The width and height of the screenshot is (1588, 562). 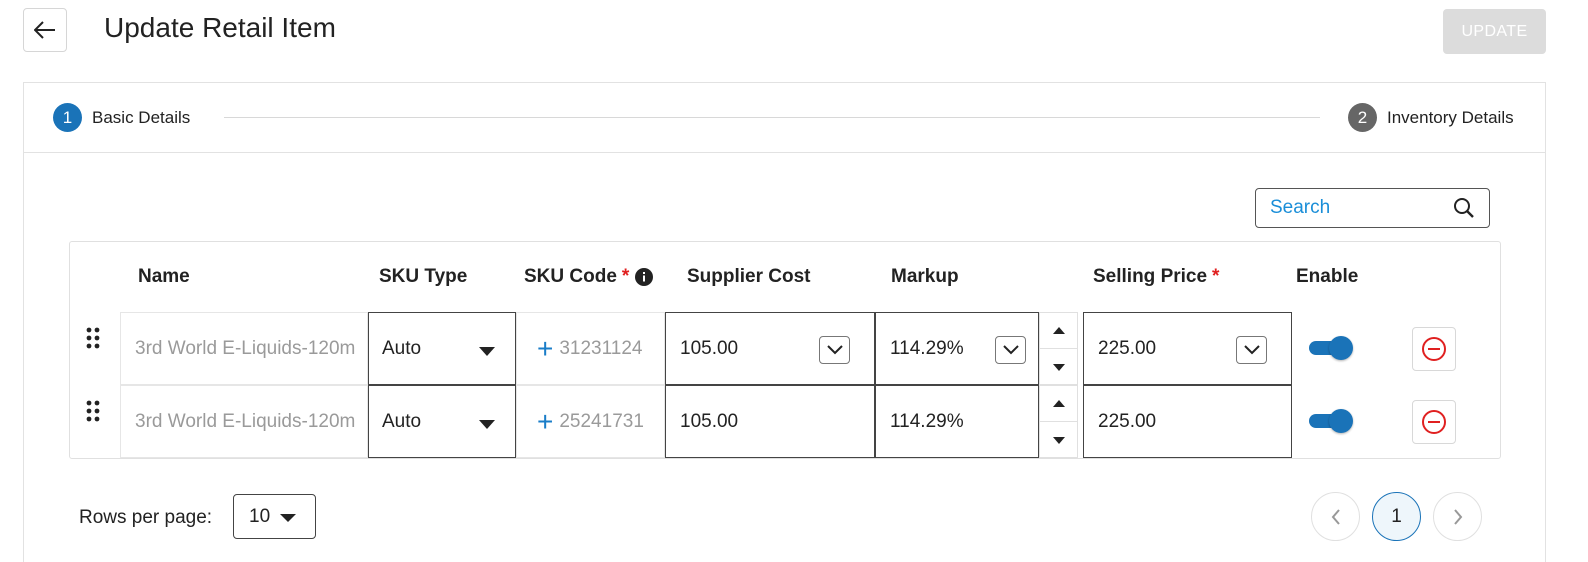 I want to click on info-icon, so click(x=644, y=277).